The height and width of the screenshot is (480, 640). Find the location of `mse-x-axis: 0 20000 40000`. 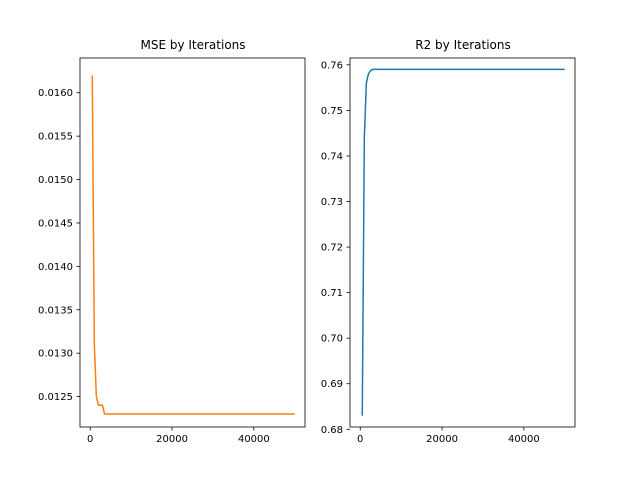

mse-x-axis: 0 20000 40000 is located at coordinates (178, 436).